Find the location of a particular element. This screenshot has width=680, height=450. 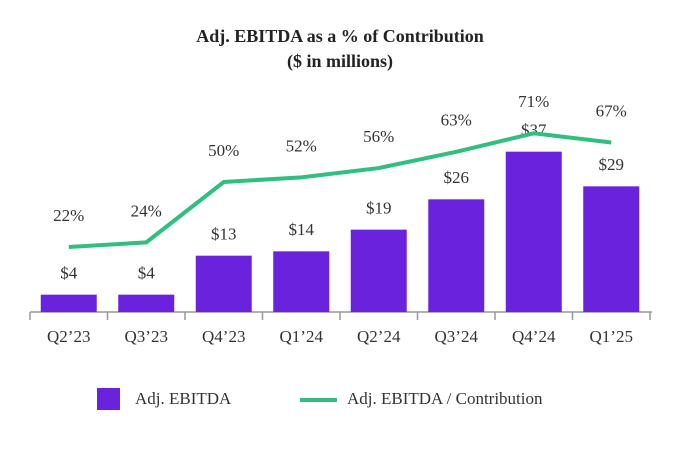

bar-value-label: $19 is located at coordinates (379, 208).